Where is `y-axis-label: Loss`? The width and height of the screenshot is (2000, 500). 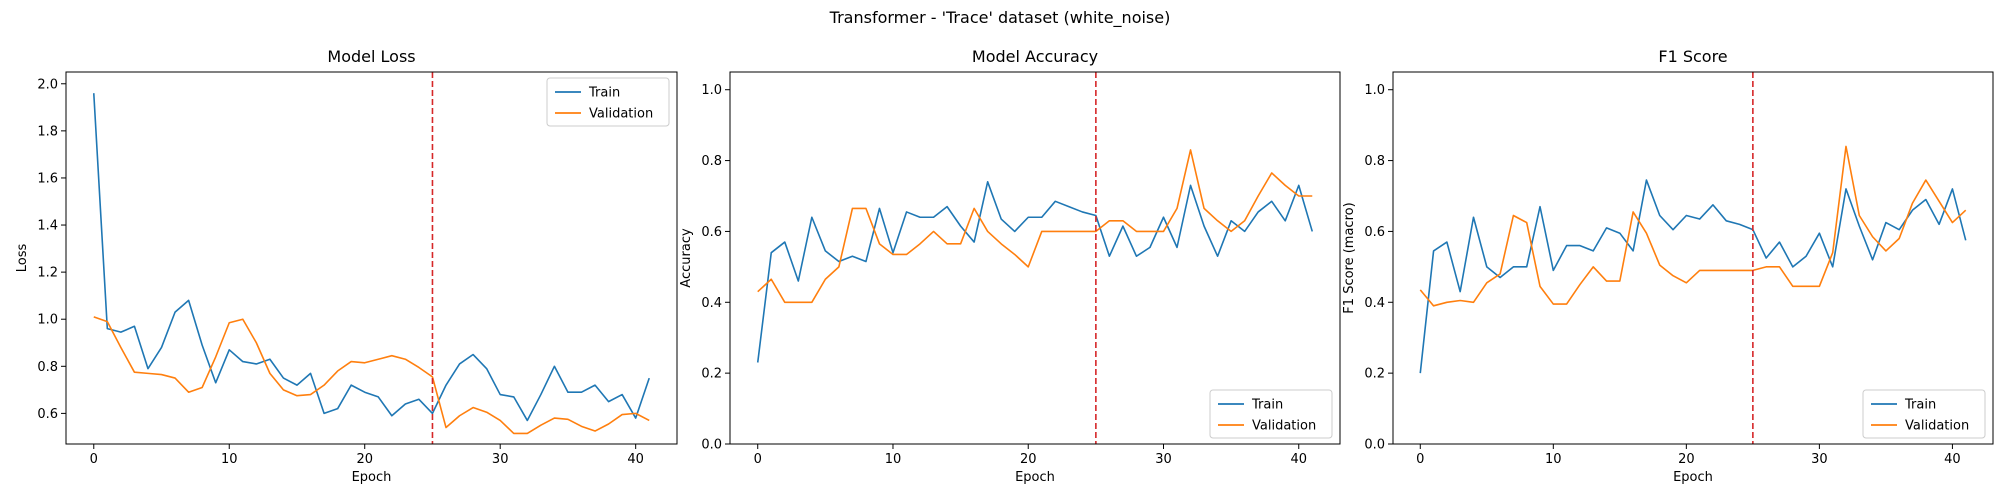
y-axis-label: Loss is located at coordinates (22, 258).